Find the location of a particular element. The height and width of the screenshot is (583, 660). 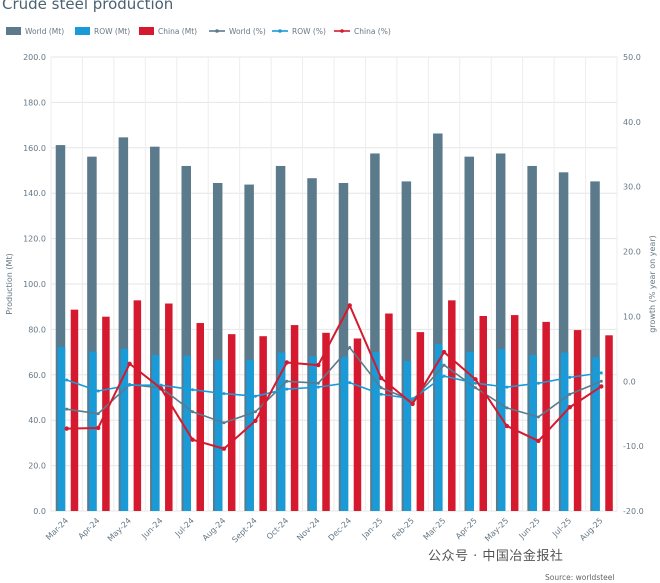

legend-label: ROW (Mt) is located at coordinates (112, 31).